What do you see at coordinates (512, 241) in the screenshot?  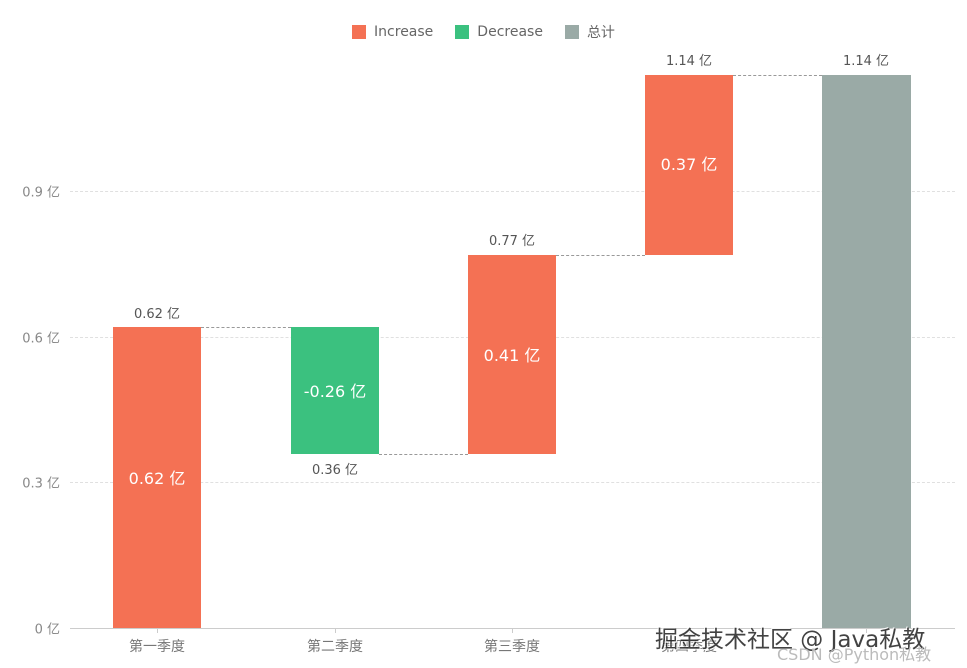 I see `bar-total-label: 0.77 亿` at bounding box center [512, 241].